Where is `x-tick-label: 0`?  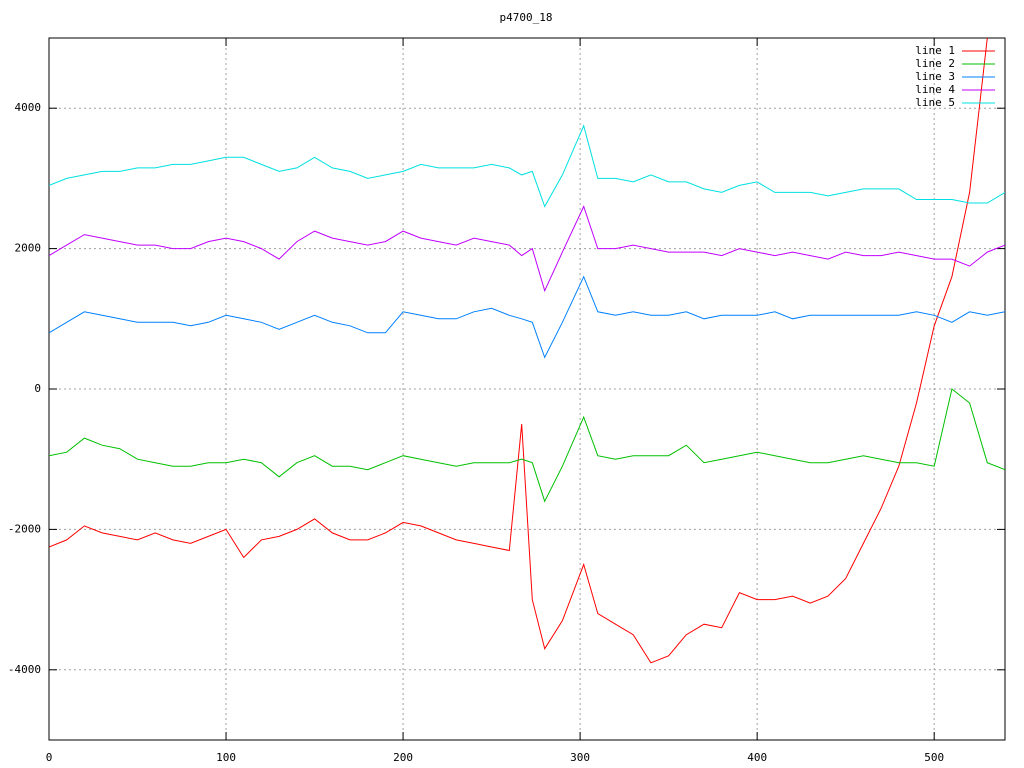 x-tick-label: 0 is located at coordinates (49, 757).